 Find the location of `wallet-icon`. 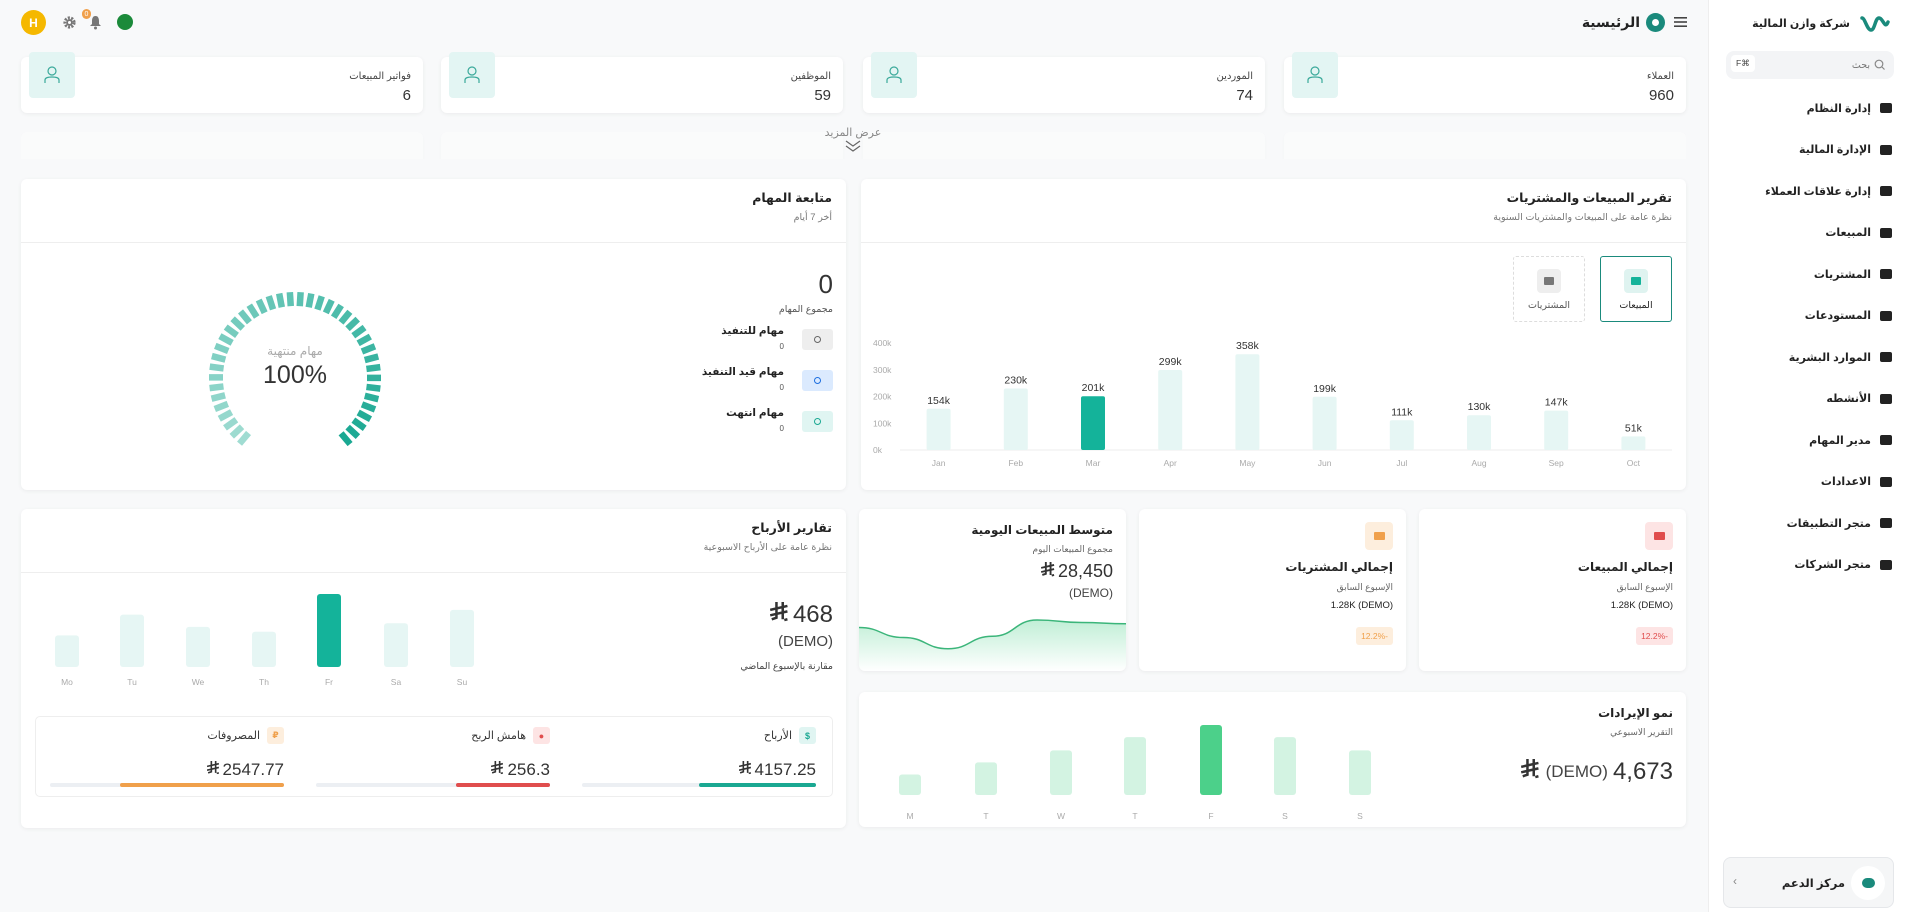

wallet-icon is located at coordinates (1659, 536).